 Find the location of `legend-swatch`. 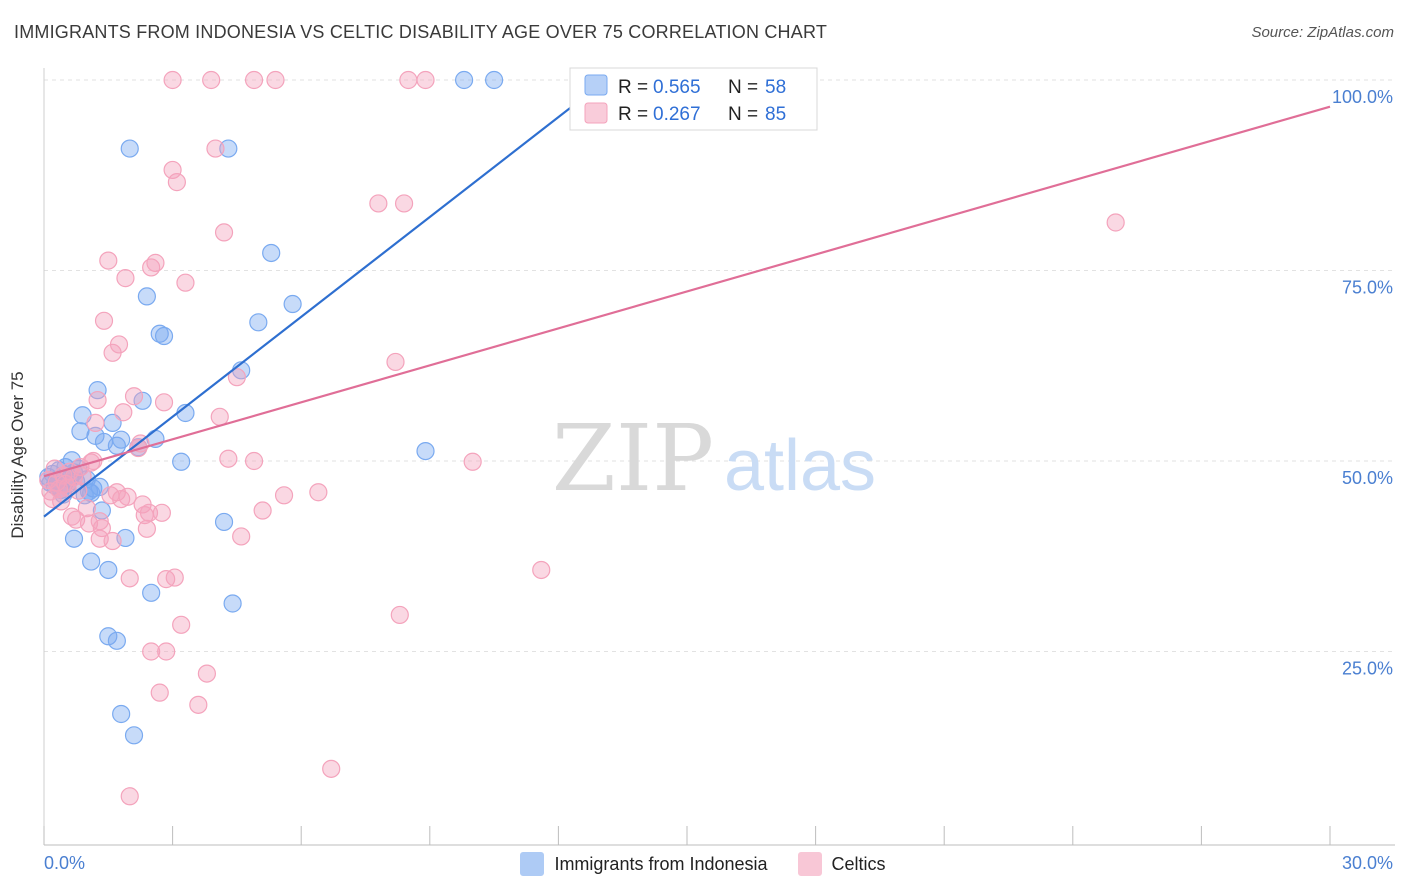

legend-swatch is located at coordinates (809, 864).